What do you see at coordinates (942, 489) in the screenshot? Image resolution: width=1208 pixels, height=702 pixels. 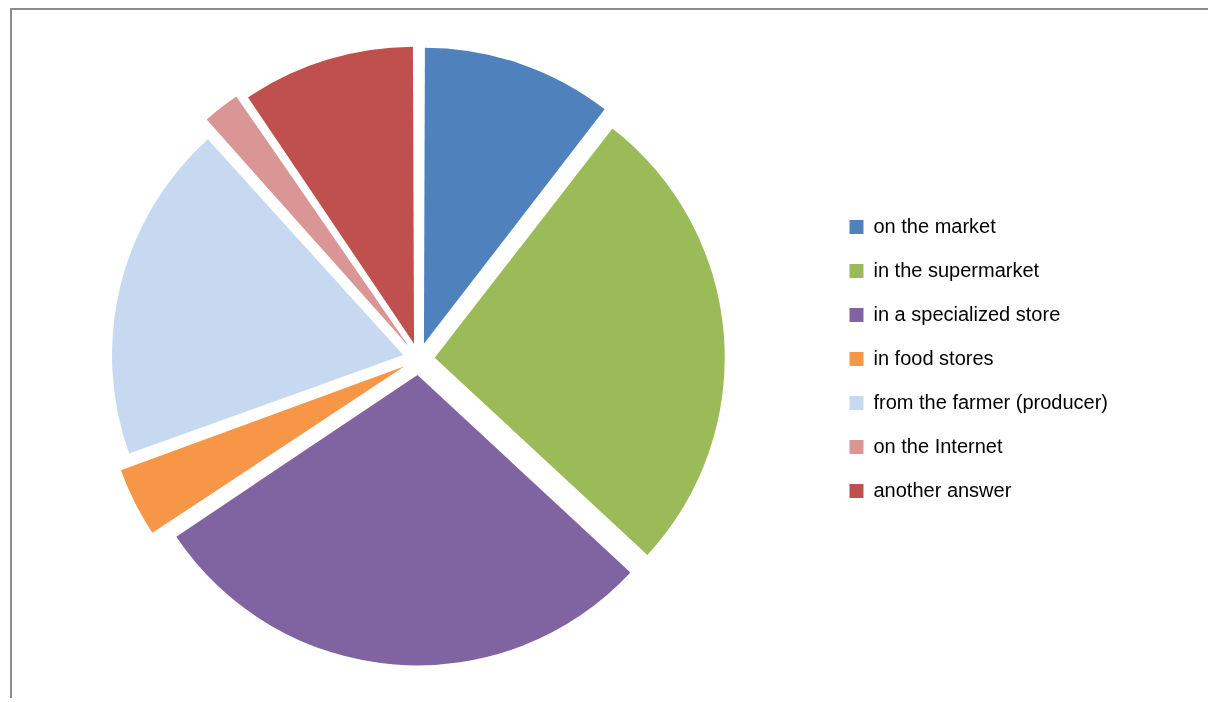 I see `legend-label: another answer` at bounding box center [942, 489].